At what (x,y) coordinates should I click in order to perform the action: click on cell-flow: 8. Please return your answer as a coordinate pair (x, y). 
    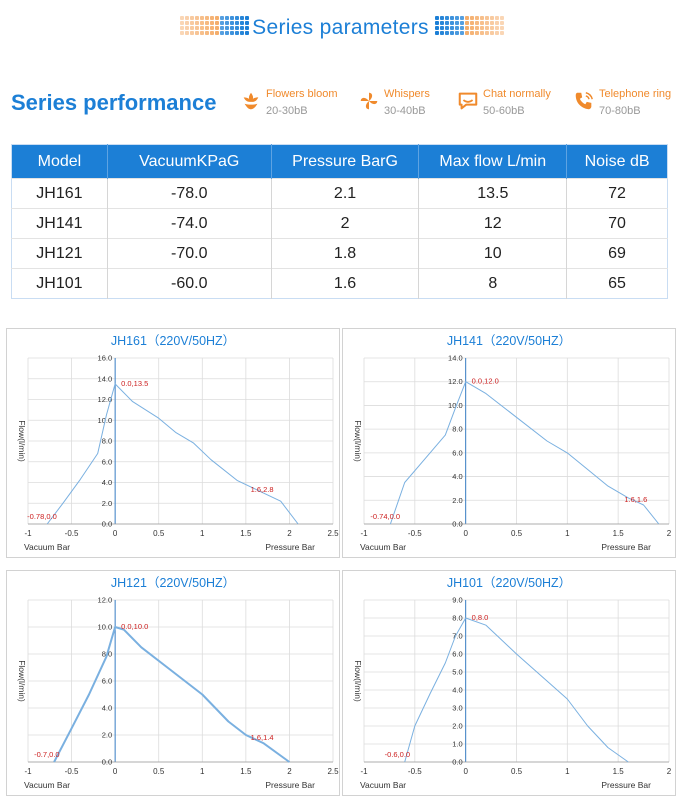
    Looking at the image, I should click on (493, 283).